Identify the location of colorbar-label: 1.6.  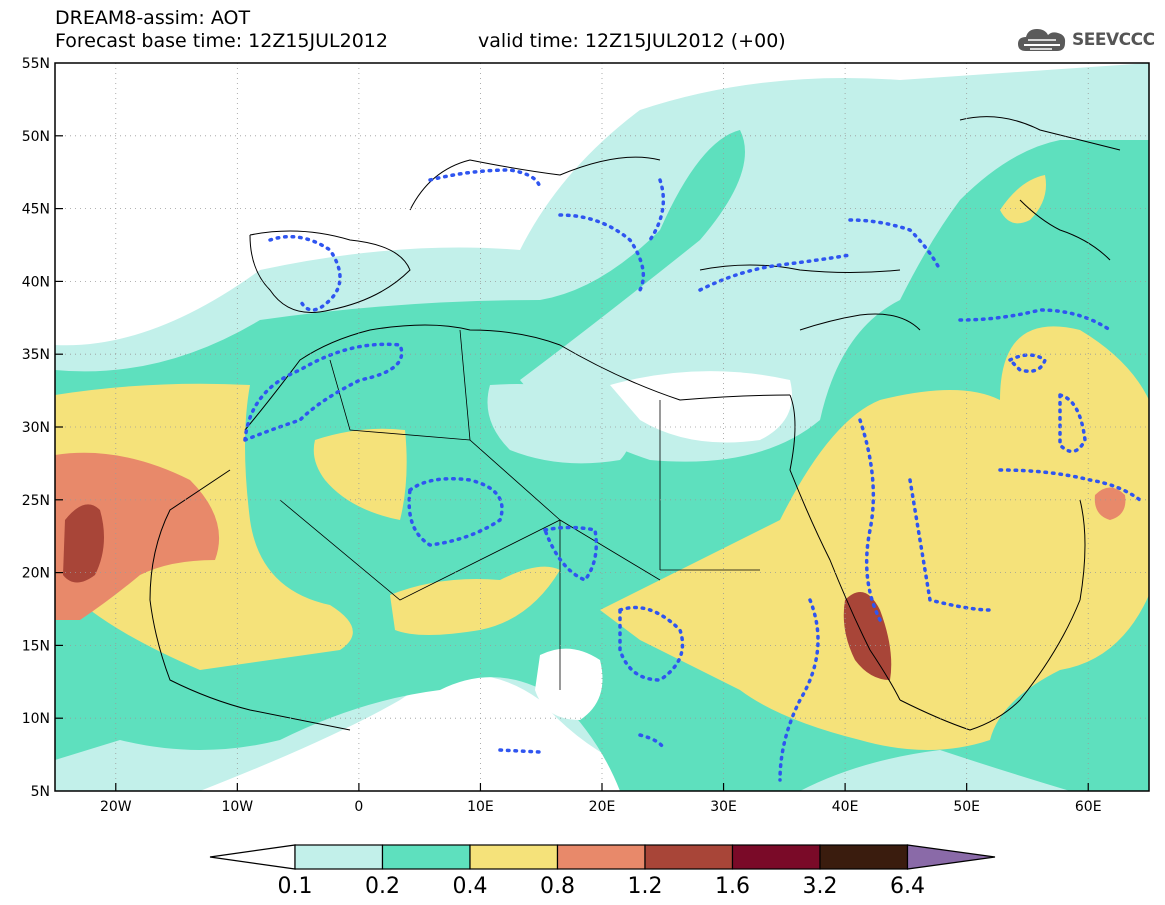
(732, 886).